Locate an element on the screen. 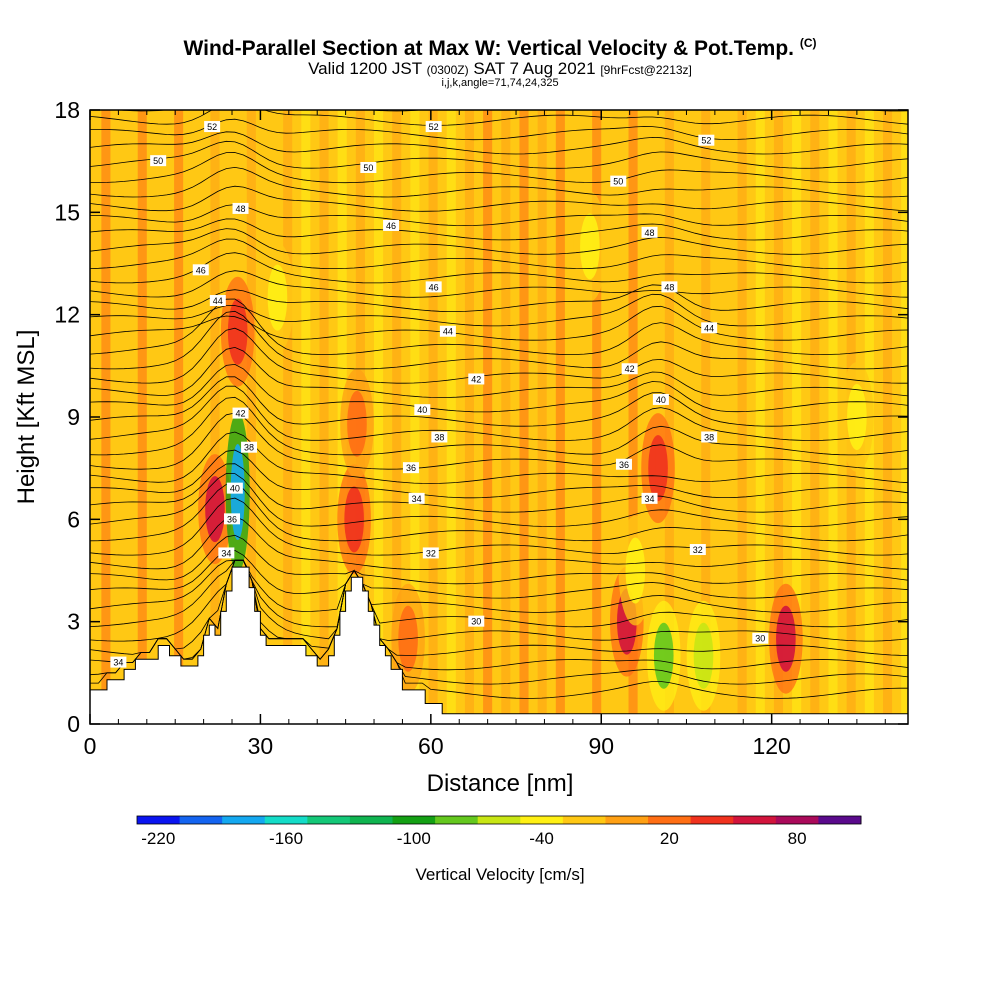 The width and height of the screenshot is (1000, 1000). contour-label: 36 is located at coordinates (410, 468).